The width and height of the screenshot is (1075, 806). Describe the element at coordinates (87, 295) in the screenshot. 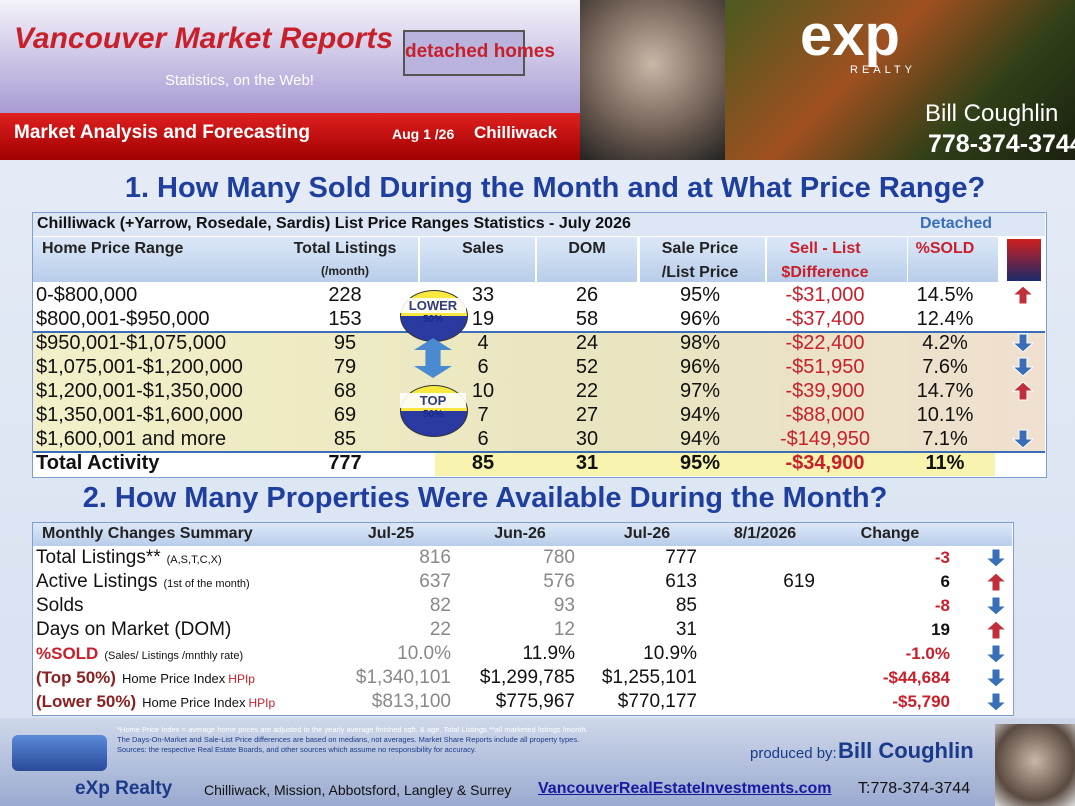

I see `cell: 0-$800,000` at that location.